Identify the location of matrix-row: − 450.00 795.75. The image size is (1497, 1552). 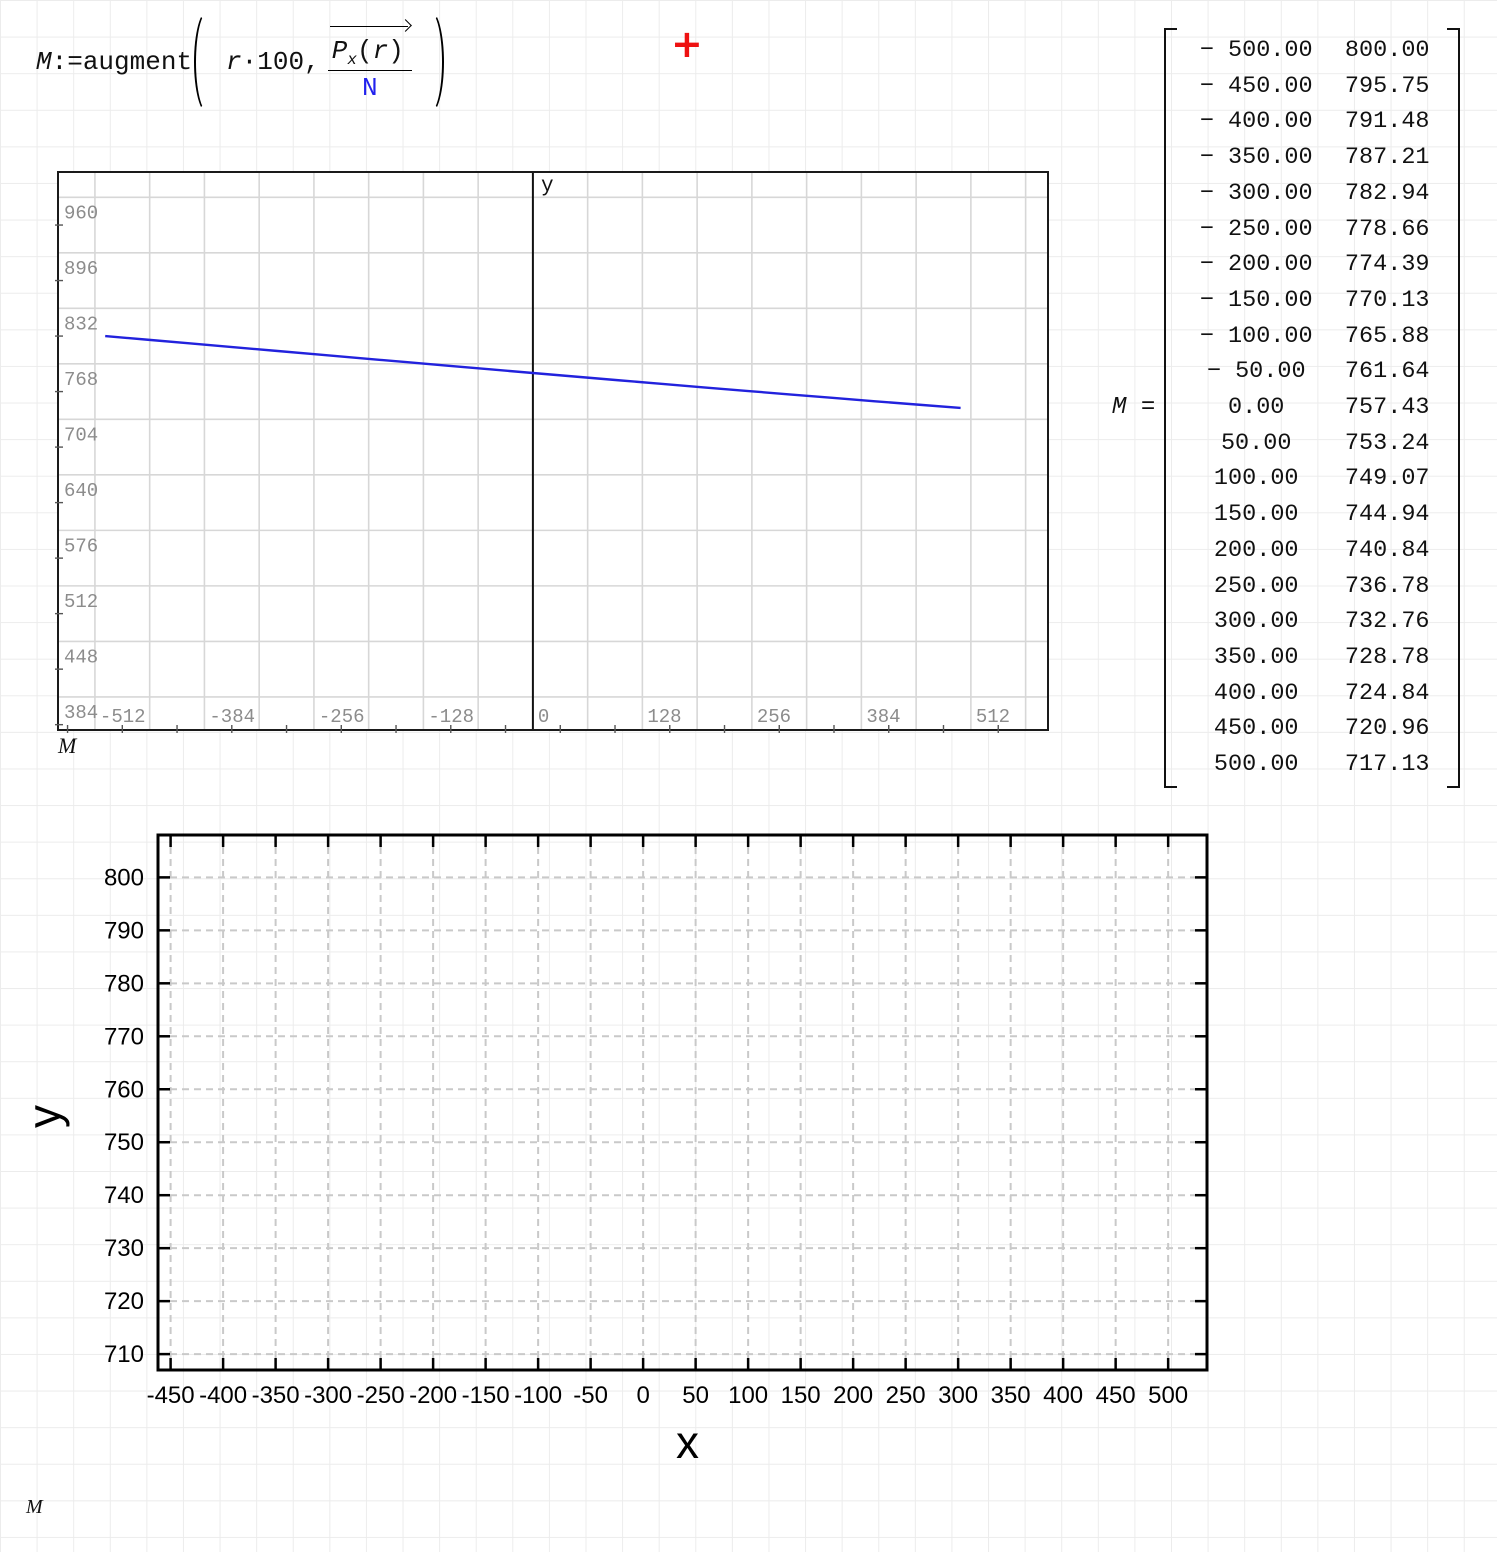
(1312, 87).